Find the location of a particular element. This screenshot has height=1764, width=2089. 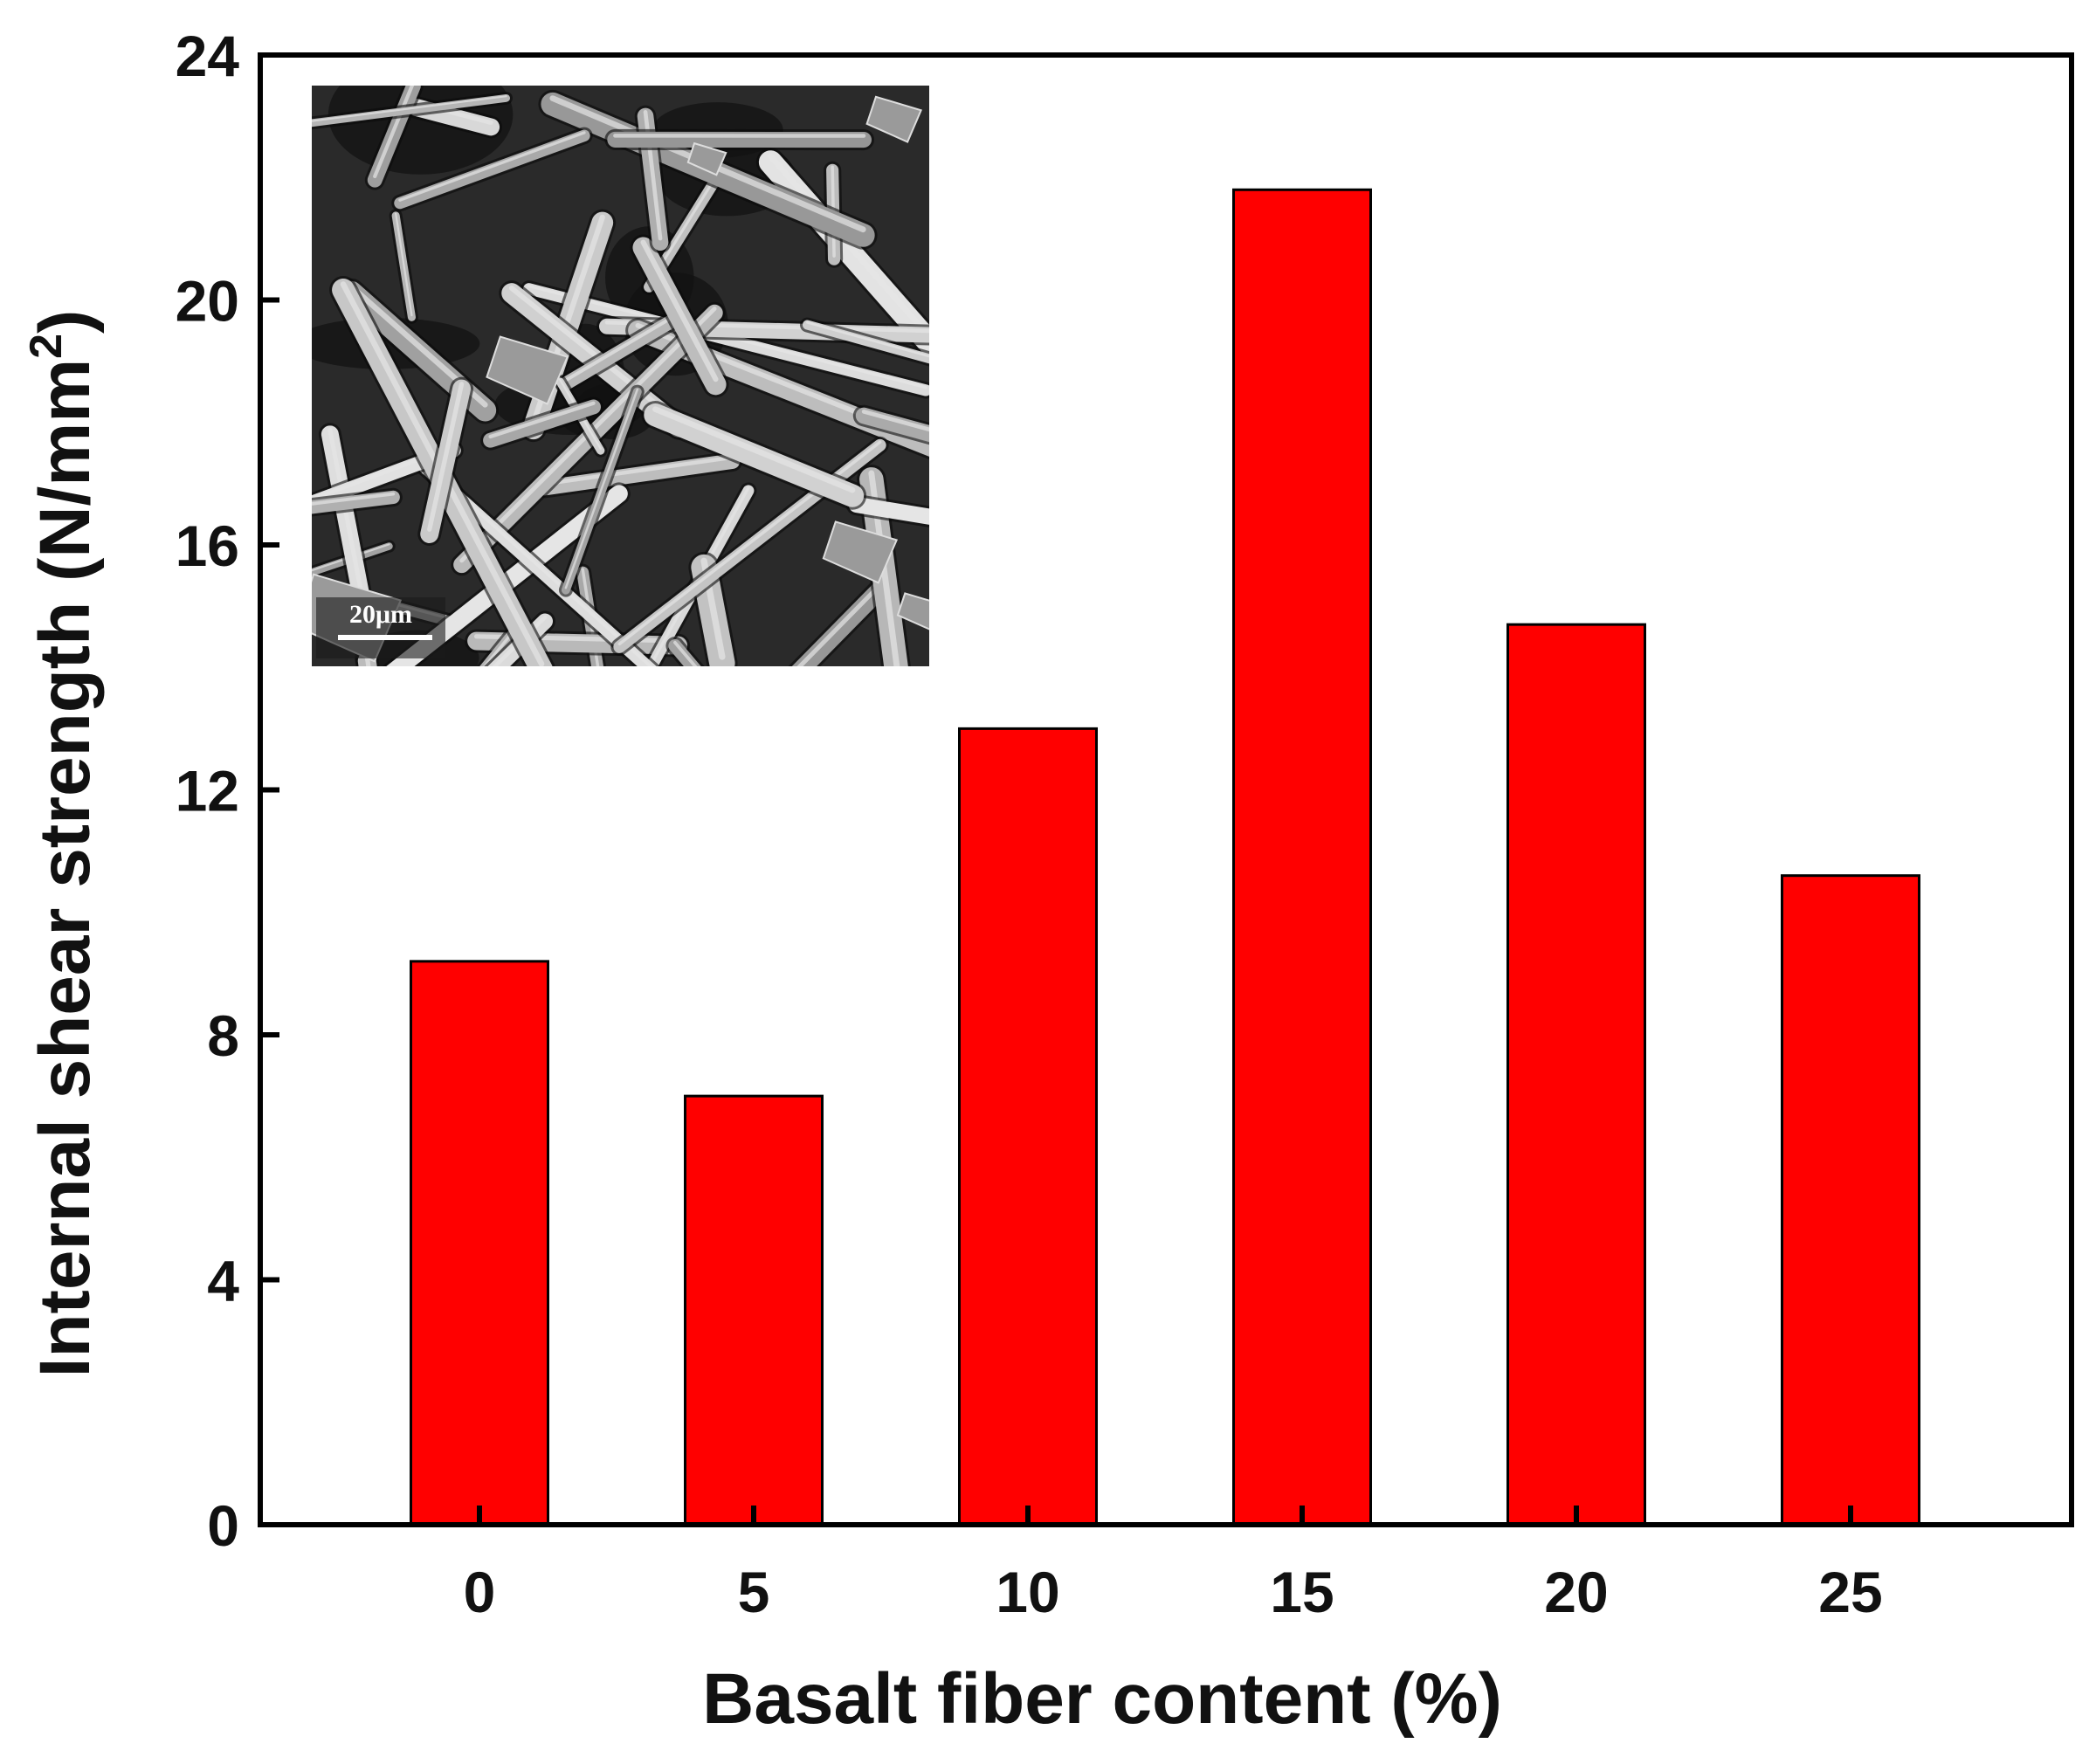

inset-fibers is located at coordinates (620, 376).